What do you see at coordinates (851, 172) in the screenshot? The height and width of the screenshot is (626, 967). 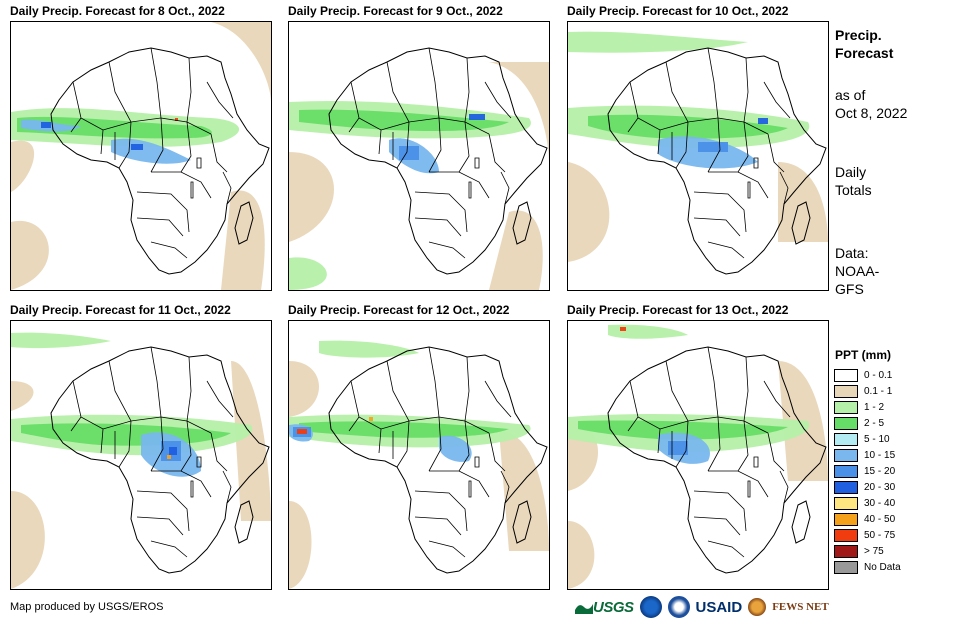 I see `sidebar-totals-line1: Daily` at bounding box center [851, 172].